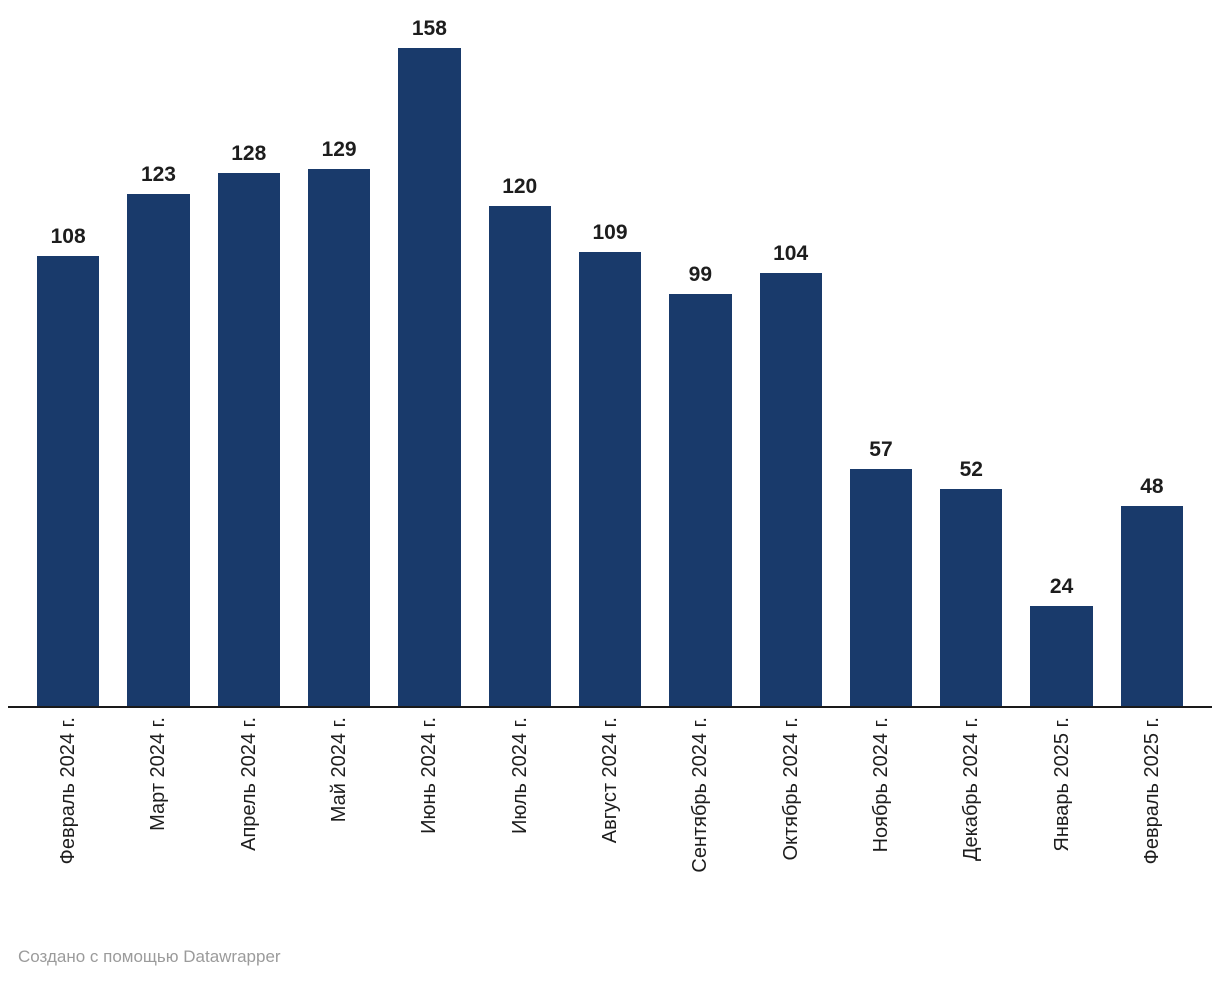 The height and width of the screenshot is (990, 1220). I want to click on x-axis-cell: Август 2024 г., so click(610, 775).